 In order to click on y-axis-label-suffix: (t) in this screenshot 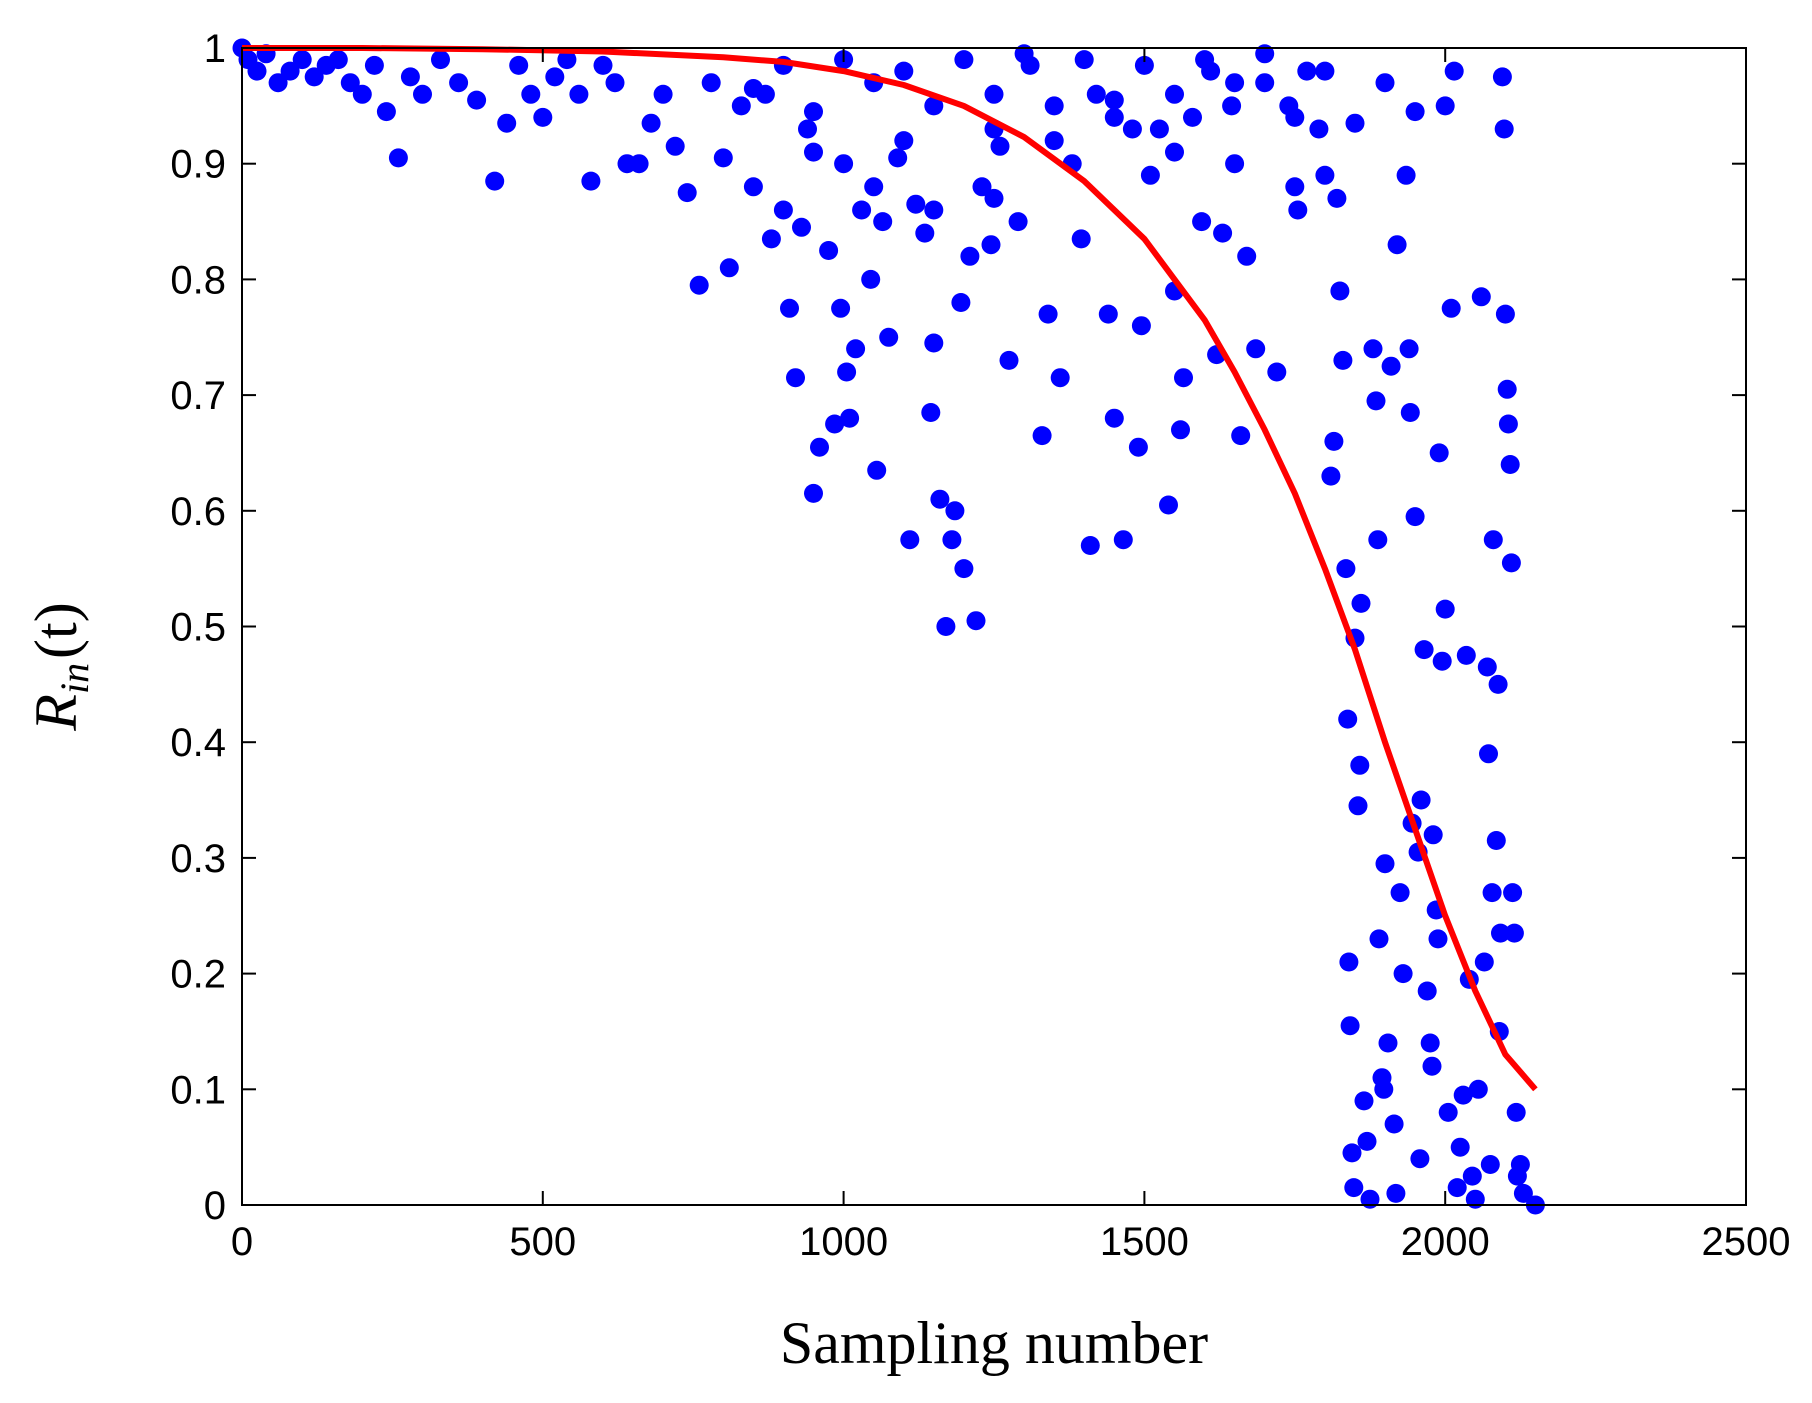, I will do `click(56, 630)`.